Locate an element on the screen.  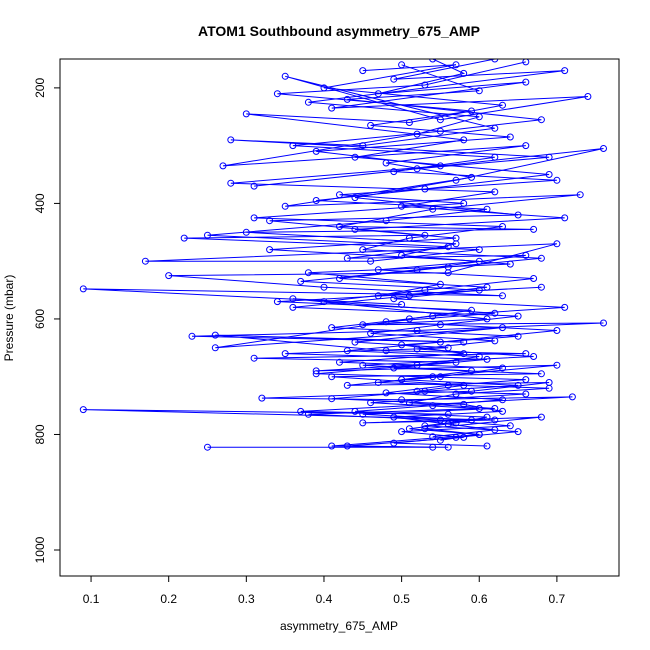
y-tick-label: 200 is located at coordinates (40, 88).